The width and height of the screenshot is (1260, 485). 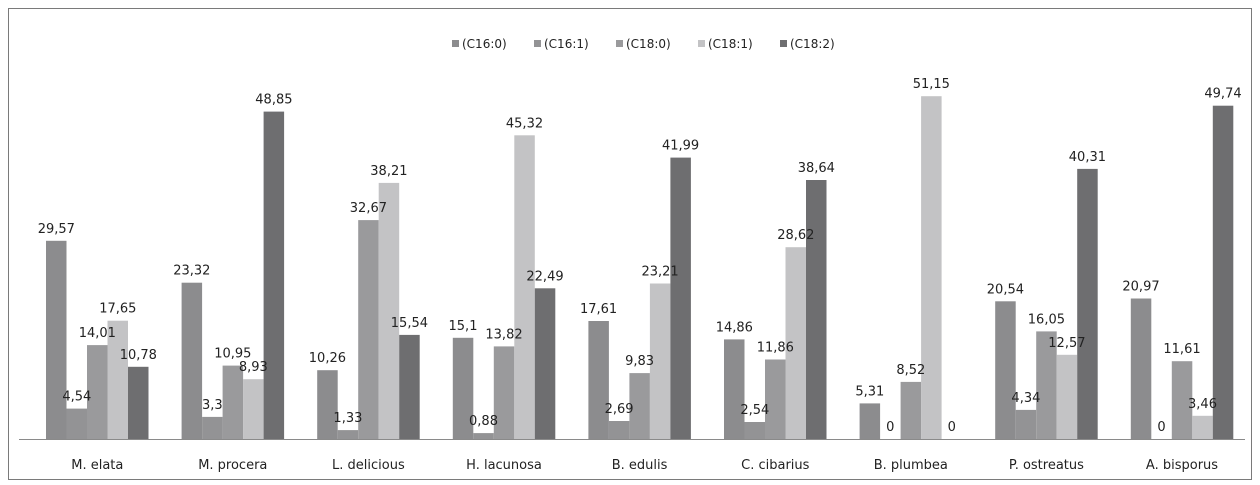 What do you see at coordinates (138, 355) in the screenshot?
I see `data-label: 10,78` at bounding box center [138, 355].